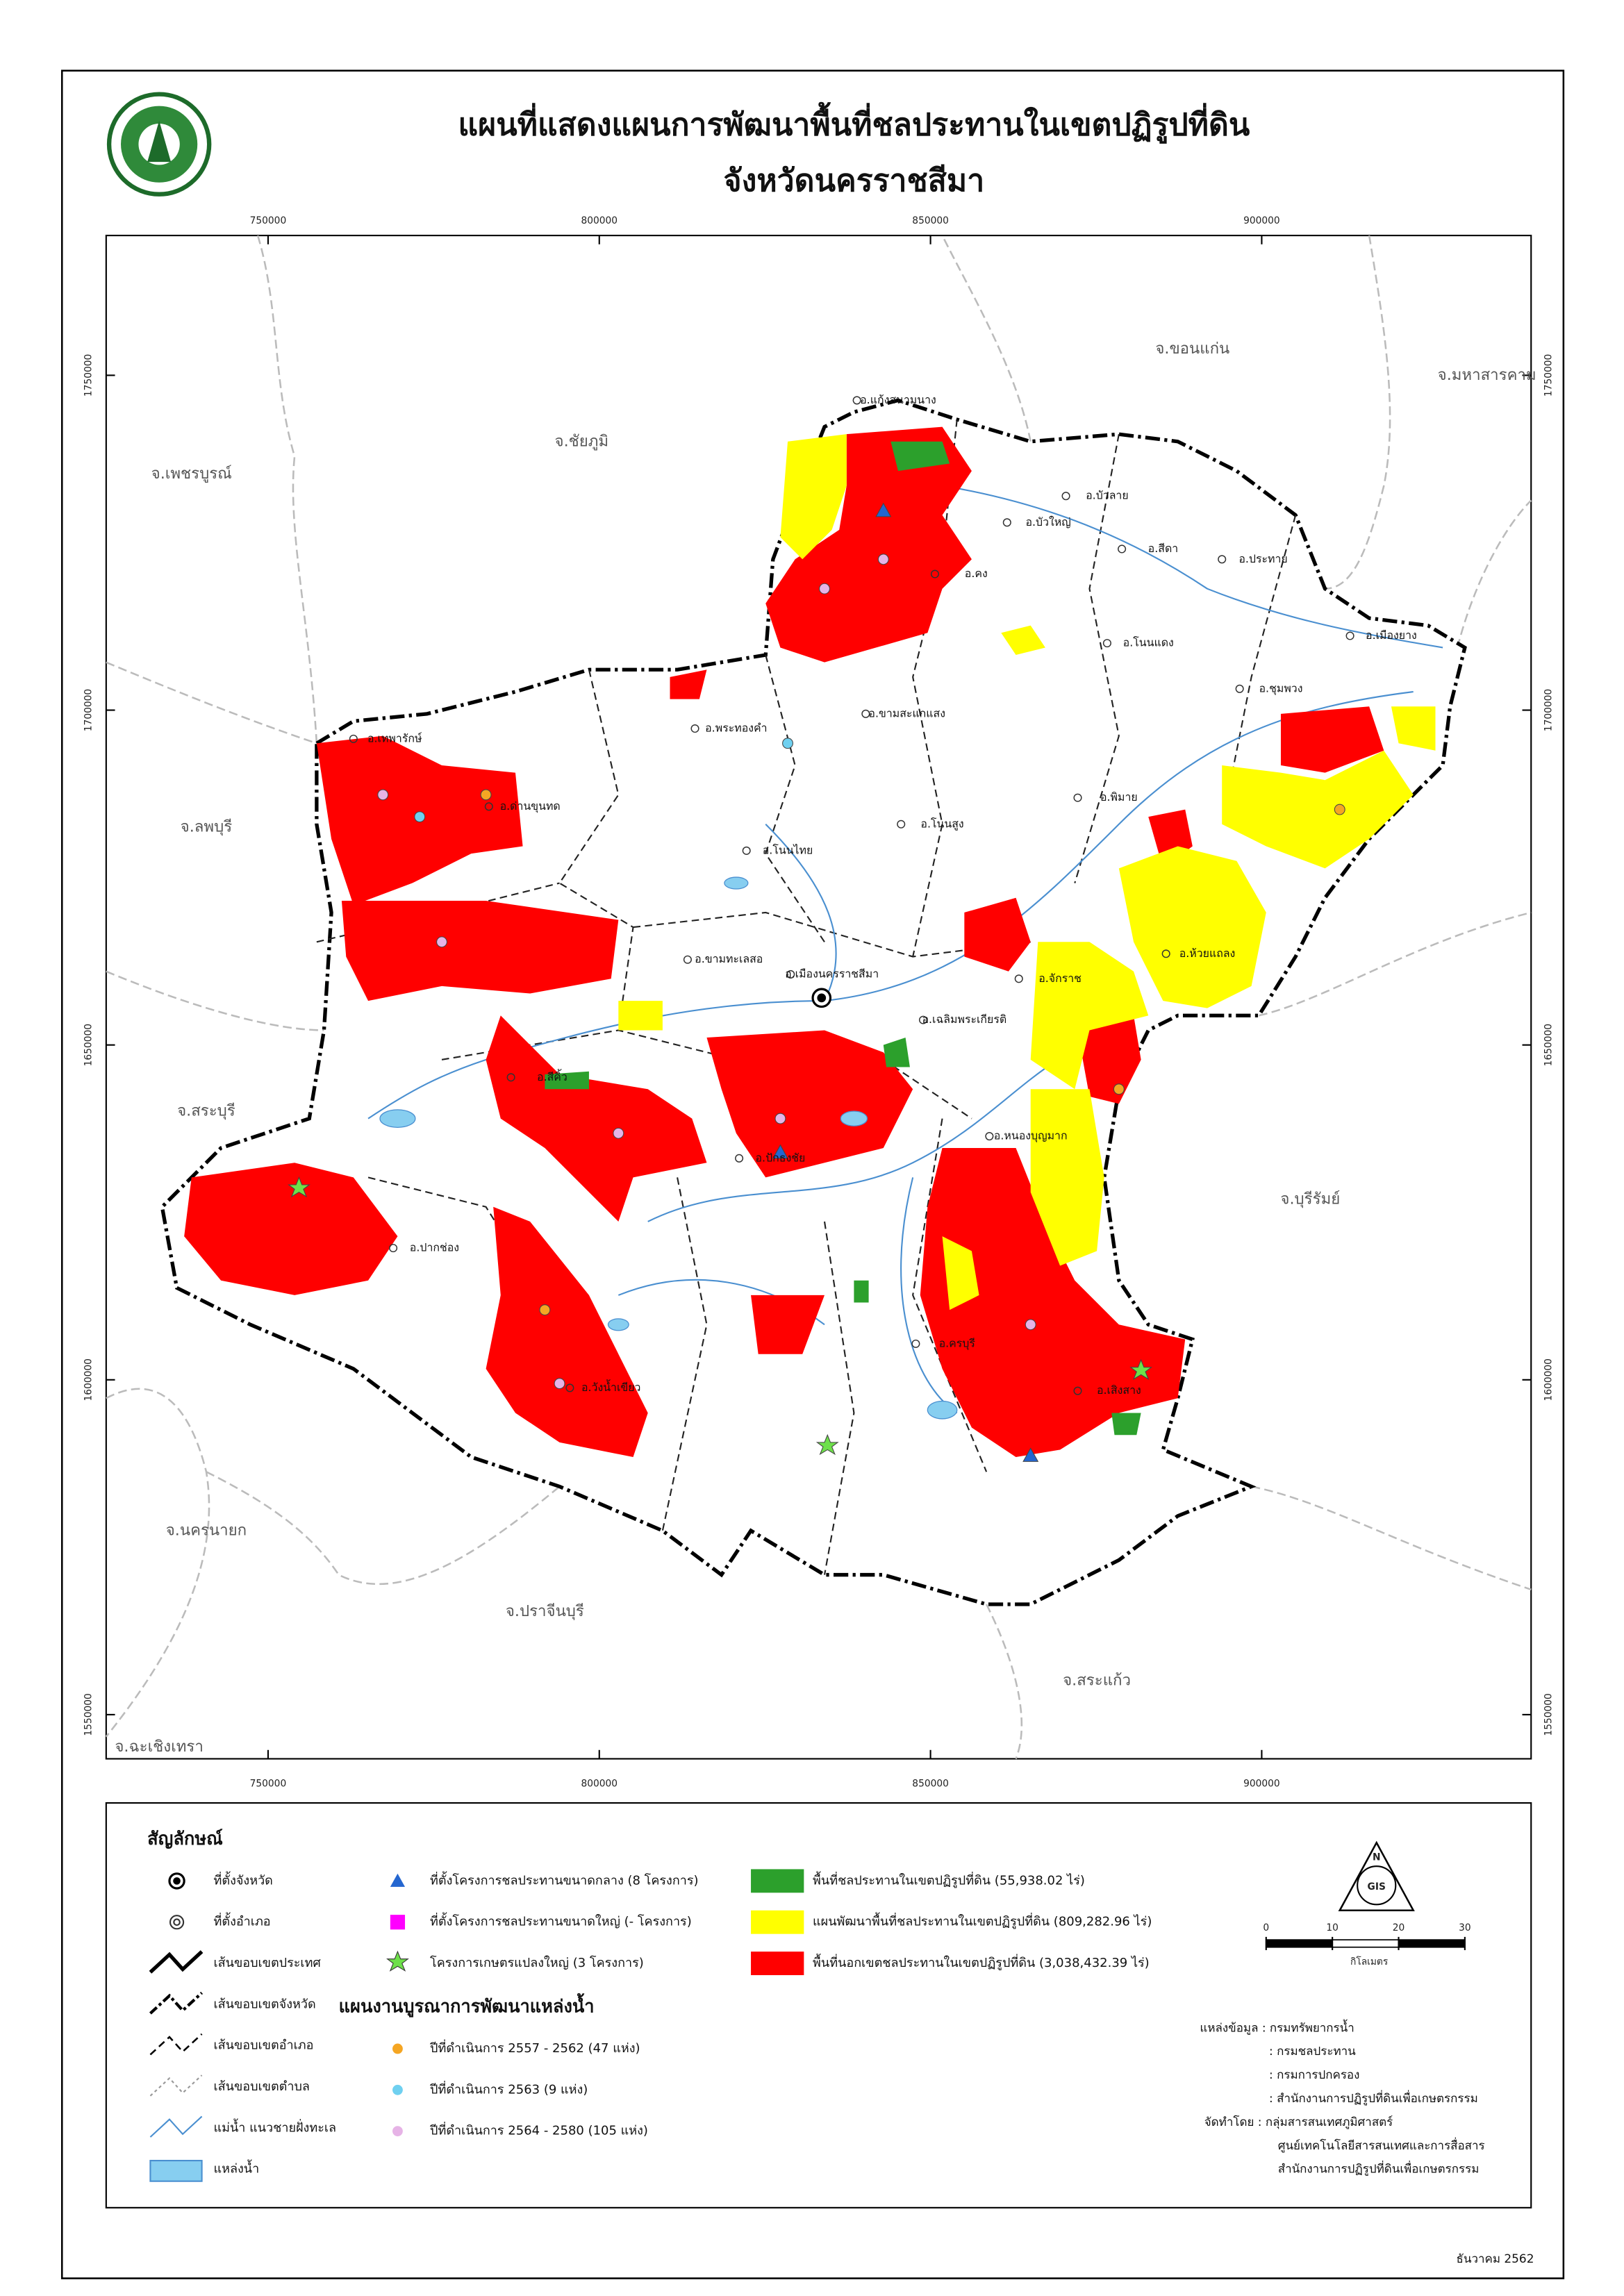 The height and width of the screenshot is (2296, 1624). What do you see at coordinates (1377, 1886) in the screenshot?
I see `north-logo: GIS` at bounding box center [1377, 1886].